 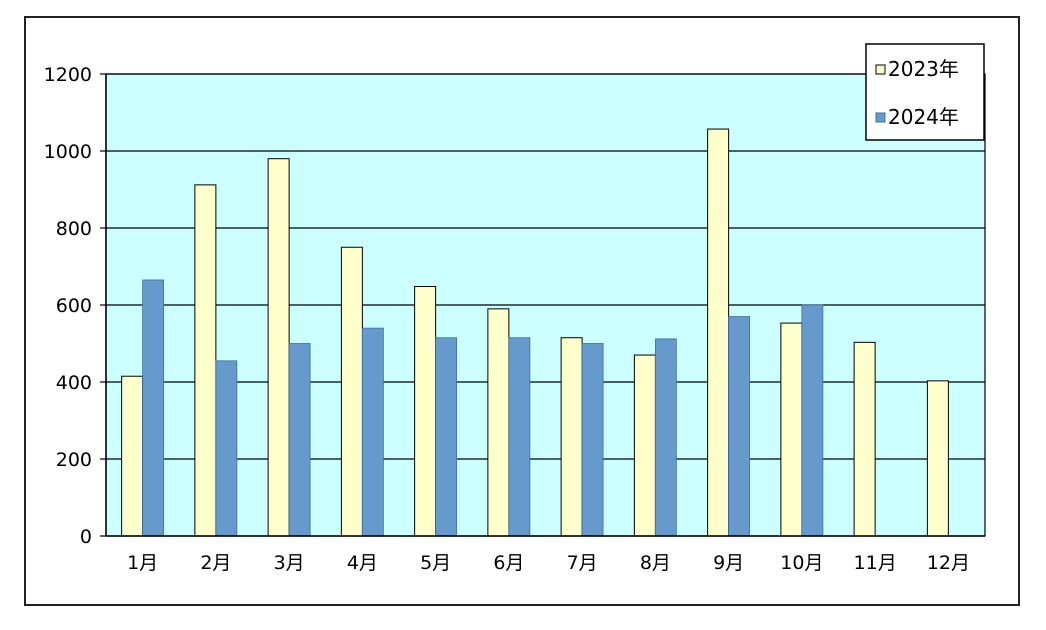 What do you see at coordinates (226, 448) in the screenshot?
I see `bar-2024年-2月` at bounding box center [226, 448].